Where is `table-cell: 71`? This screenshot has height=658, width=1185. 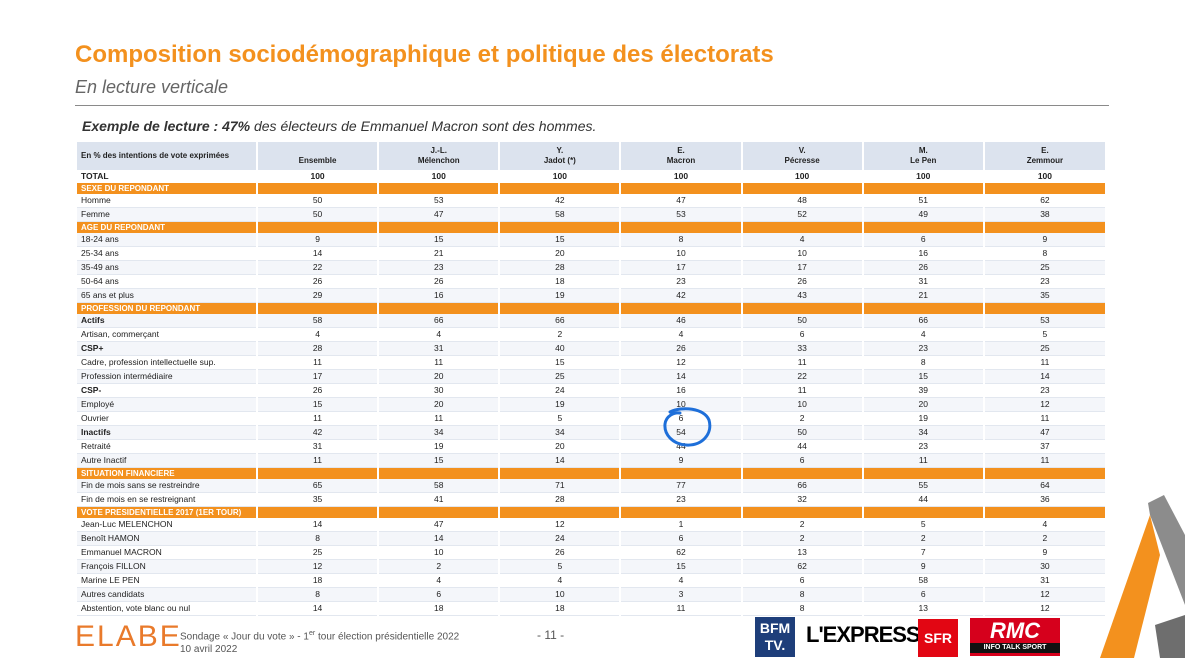
table-cell: 71 is located at coordinates (559, 486).